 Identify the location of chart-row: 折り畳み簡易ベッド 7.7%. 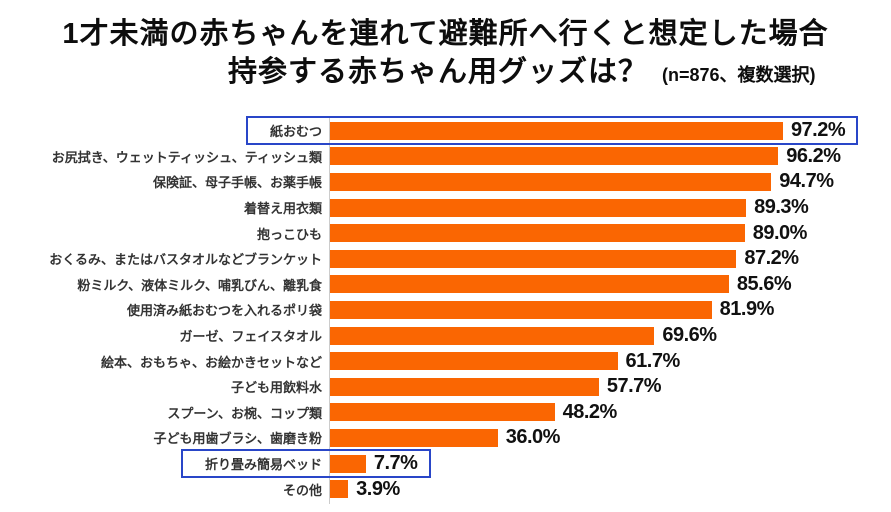
(445, 463).